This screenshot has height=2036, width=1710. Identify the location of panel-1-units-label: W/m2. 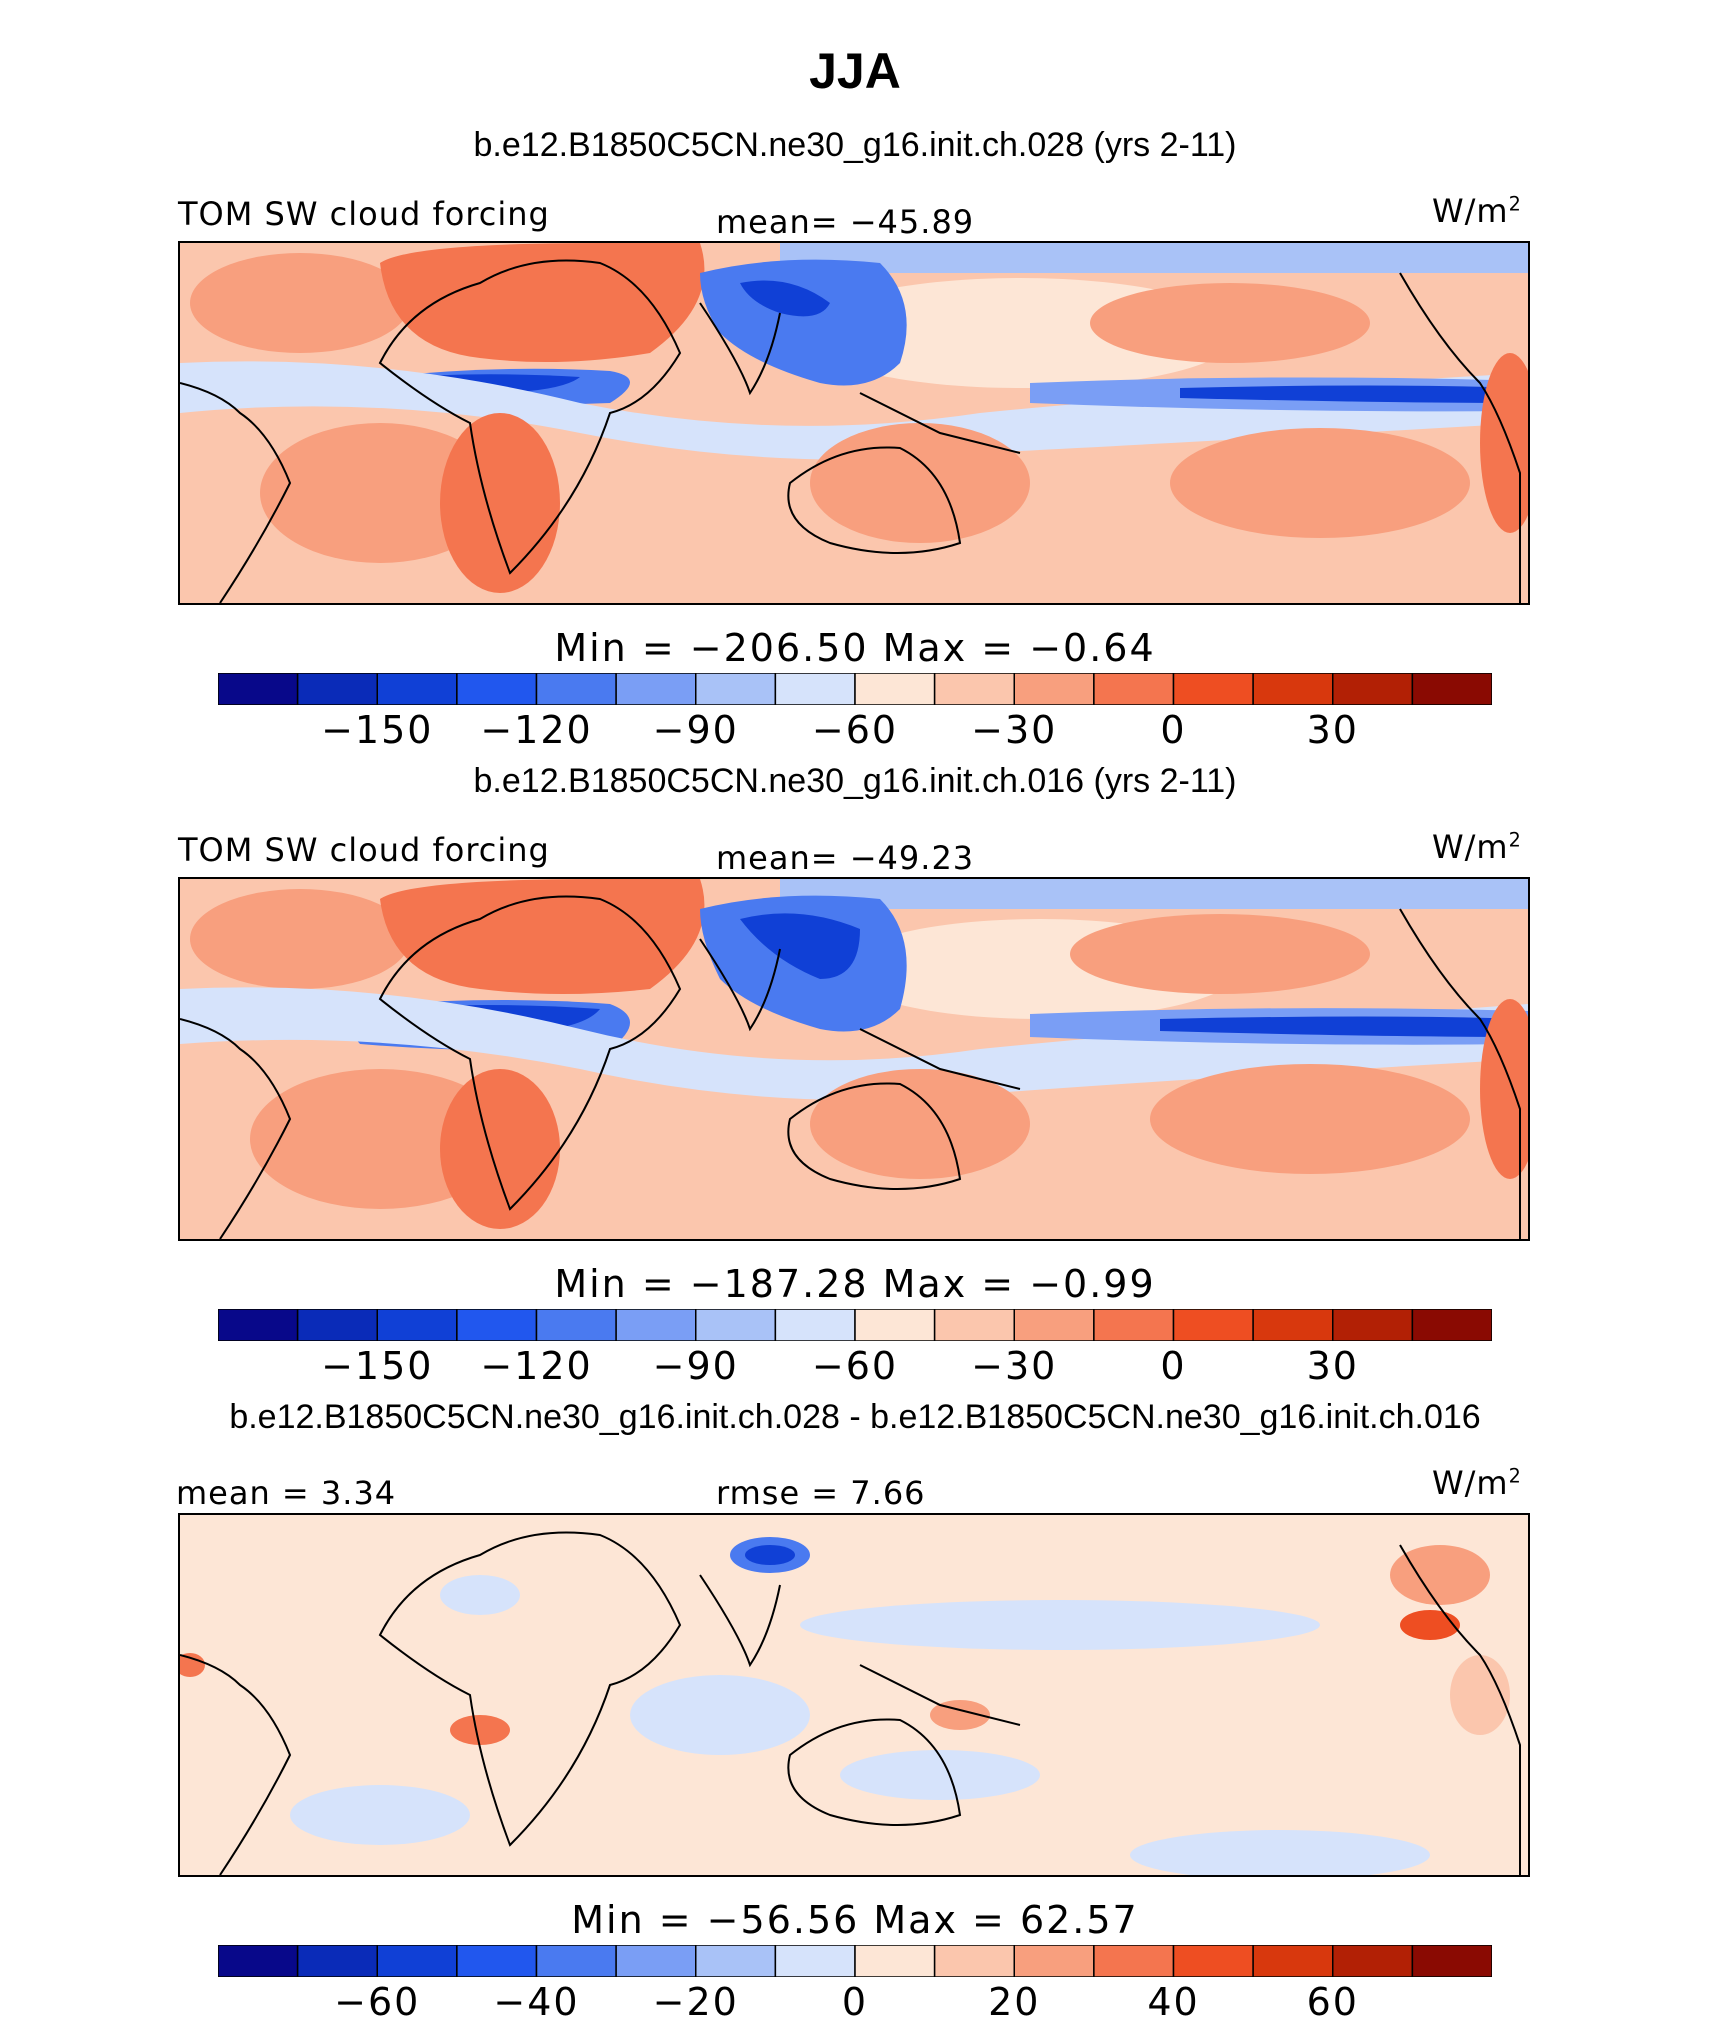
(1477, 211).